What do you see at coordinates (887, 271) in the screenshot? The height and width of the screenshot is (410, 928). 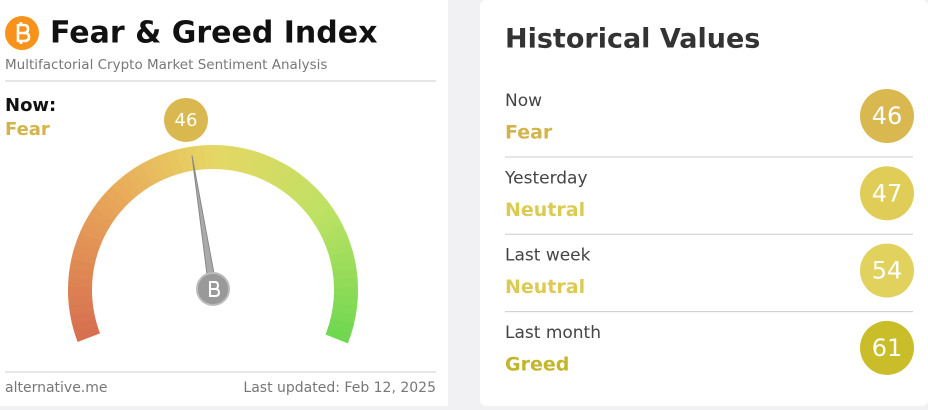 I see `value-text: 54` at bounding box center [887, 271].